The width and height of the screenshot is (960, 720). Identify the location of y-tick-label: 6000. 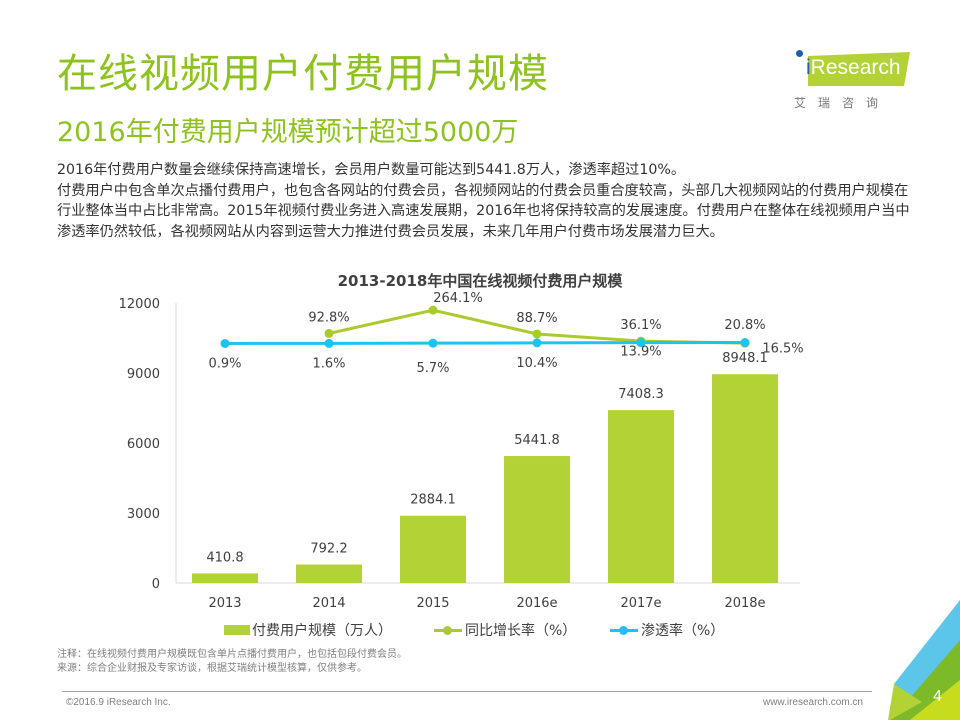
(143, 444).